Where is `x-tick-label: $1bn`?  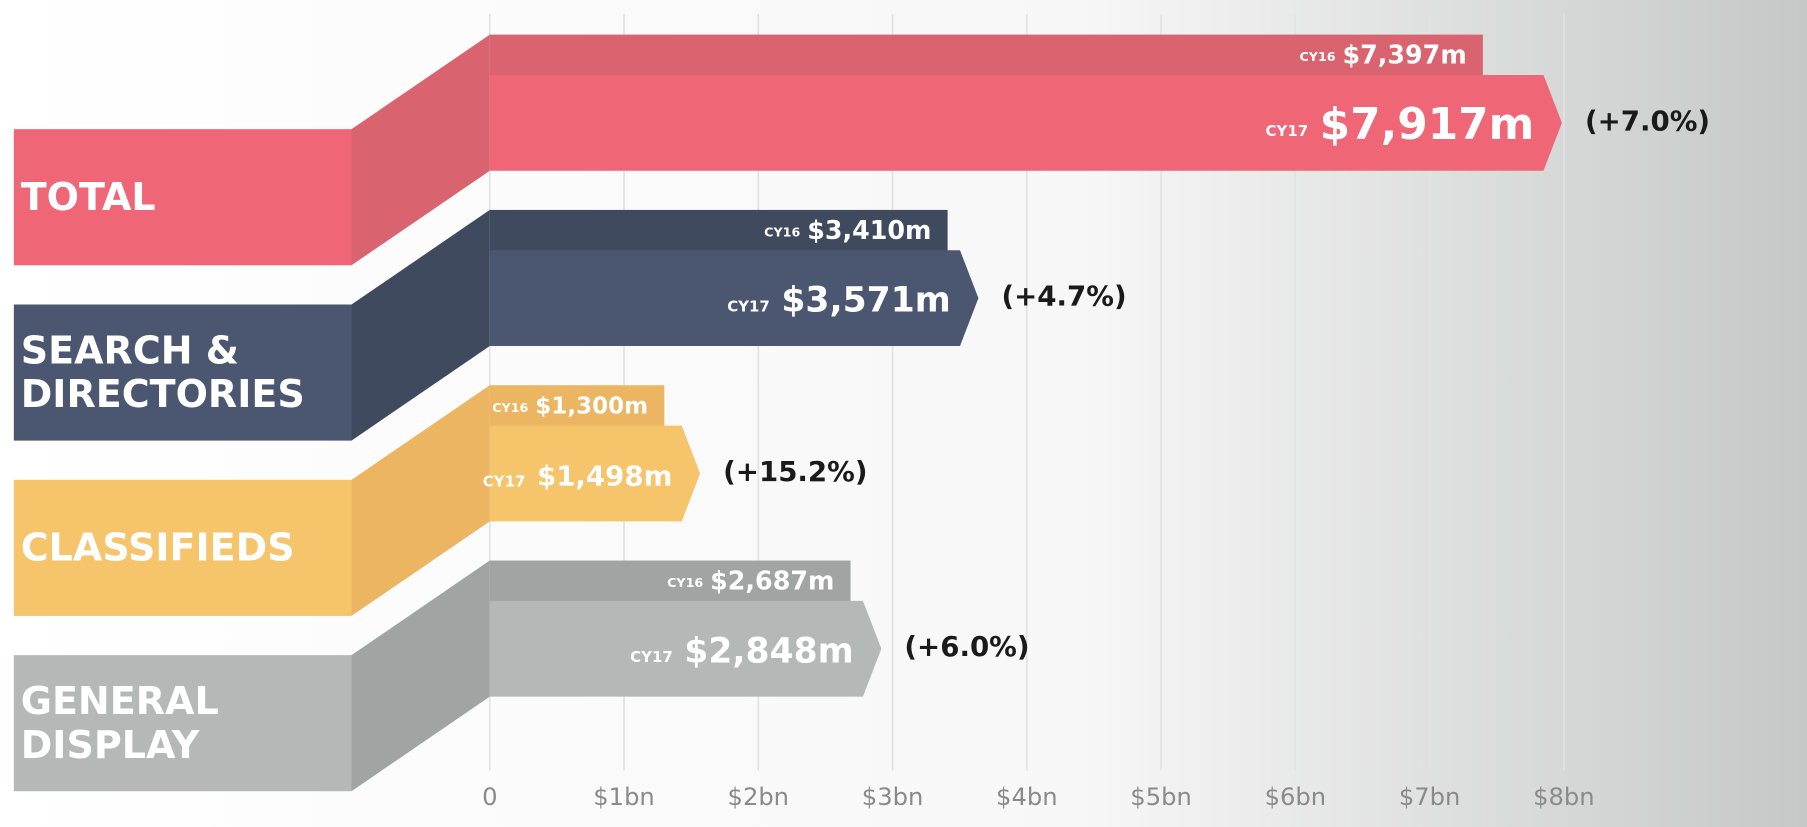 x-tick-label: $1bn is located at coordinates (623, 797).